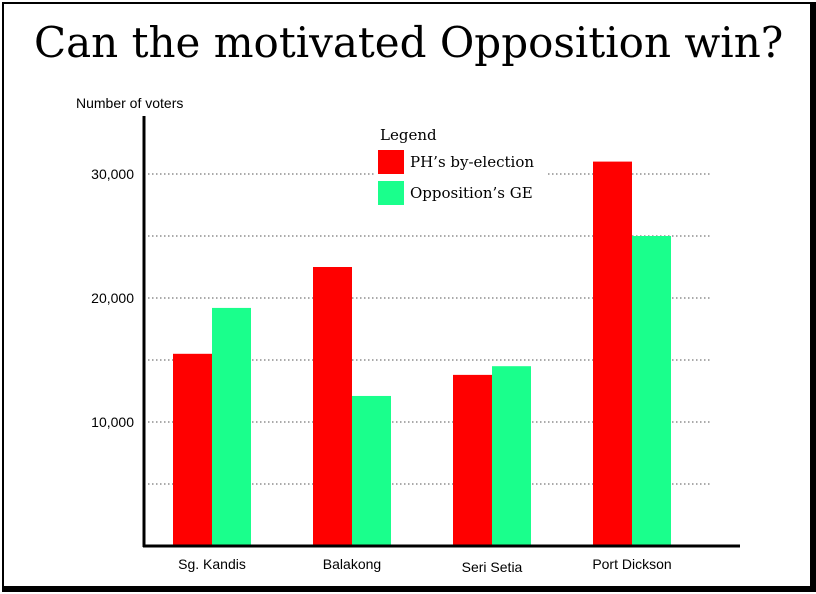 Image resolution: width=816 pixels, height=594 pixels. I want to click on y-tick-label: 30,000, so click(112, 174).